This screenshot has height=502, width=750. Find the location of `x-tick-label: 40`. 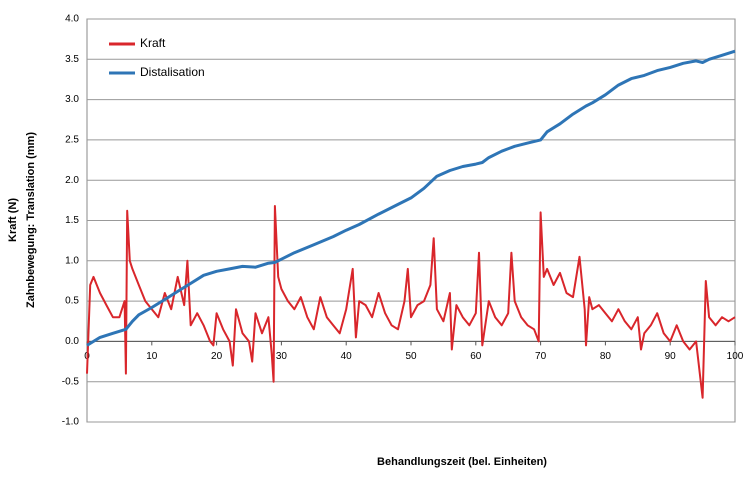

x-tick-label: 40 is located at coordinates (347, 356).